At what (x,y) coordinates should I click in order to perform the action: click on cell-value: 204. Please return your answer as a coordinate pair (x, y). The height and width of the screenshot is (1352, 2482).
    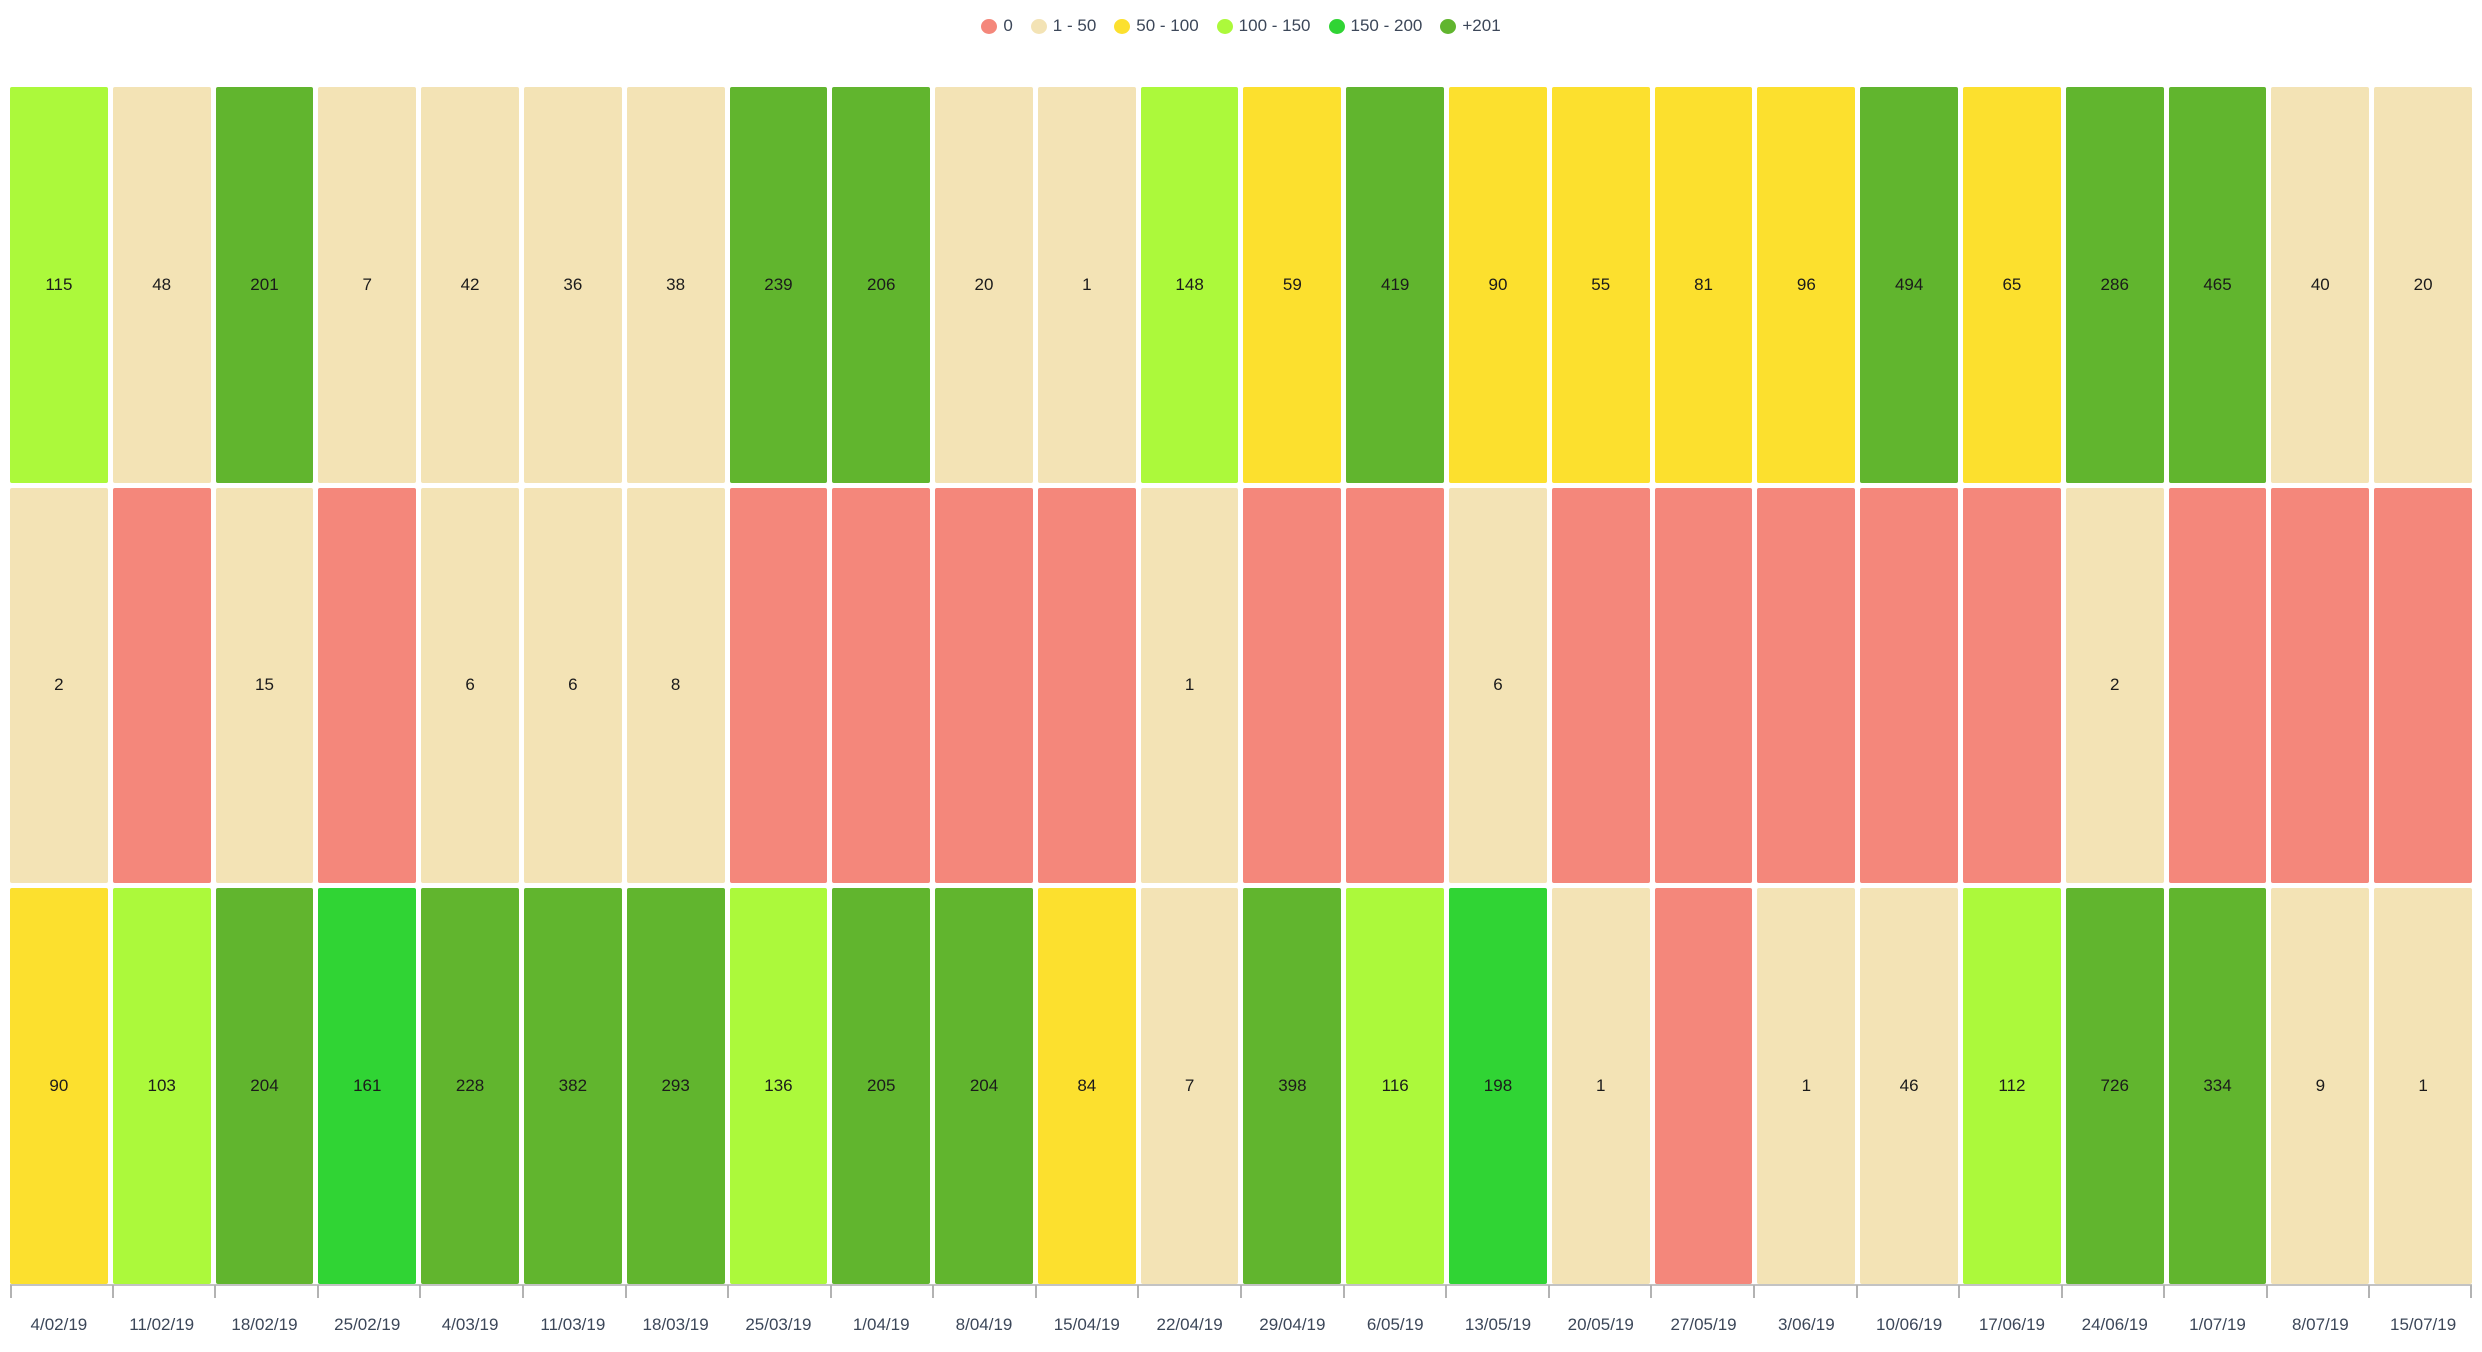
    Looking at the image, I should click on (264, 1086).